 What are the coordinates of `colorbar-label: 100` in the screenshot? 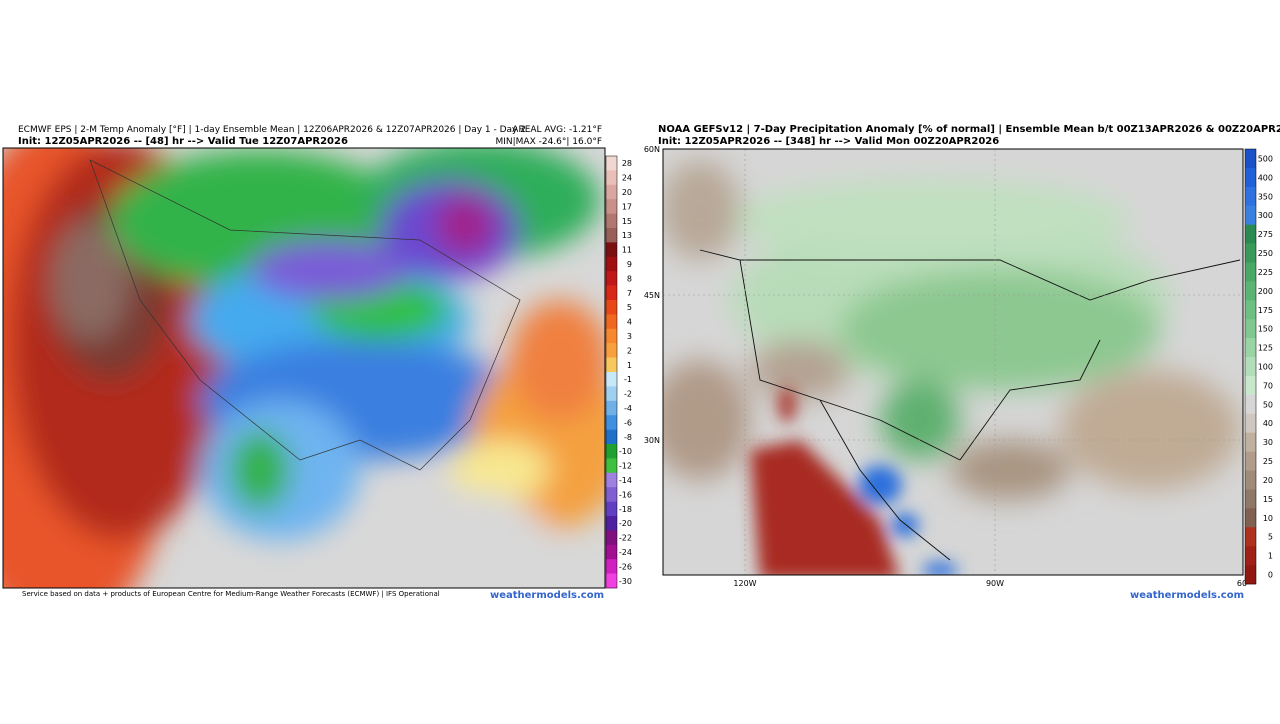 It's located at (1265, 367).